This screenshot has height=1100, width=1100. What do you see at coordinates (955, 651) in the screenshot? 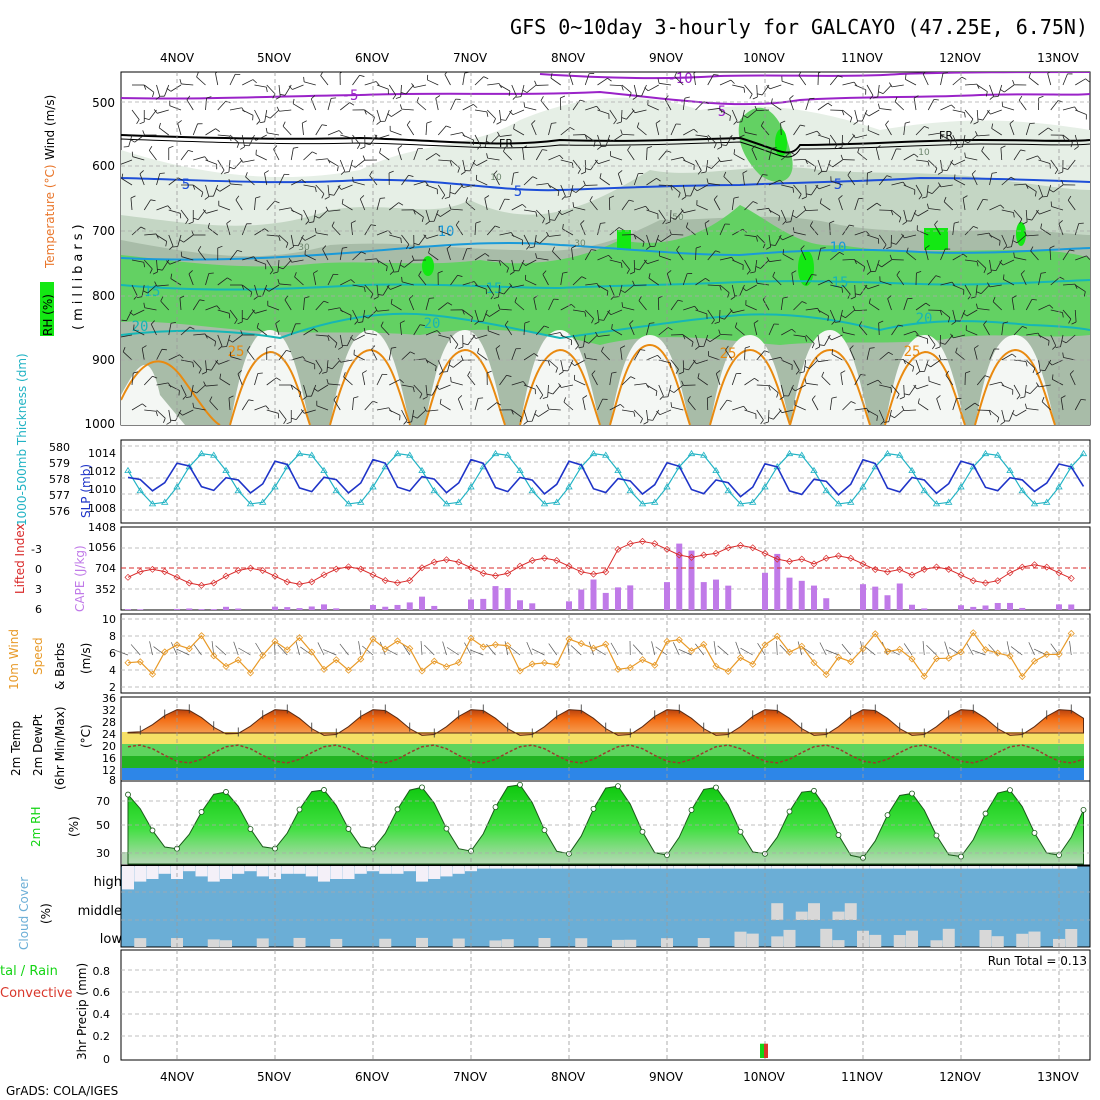
I see `wind10m-barb` at bounding box center [955, 651].